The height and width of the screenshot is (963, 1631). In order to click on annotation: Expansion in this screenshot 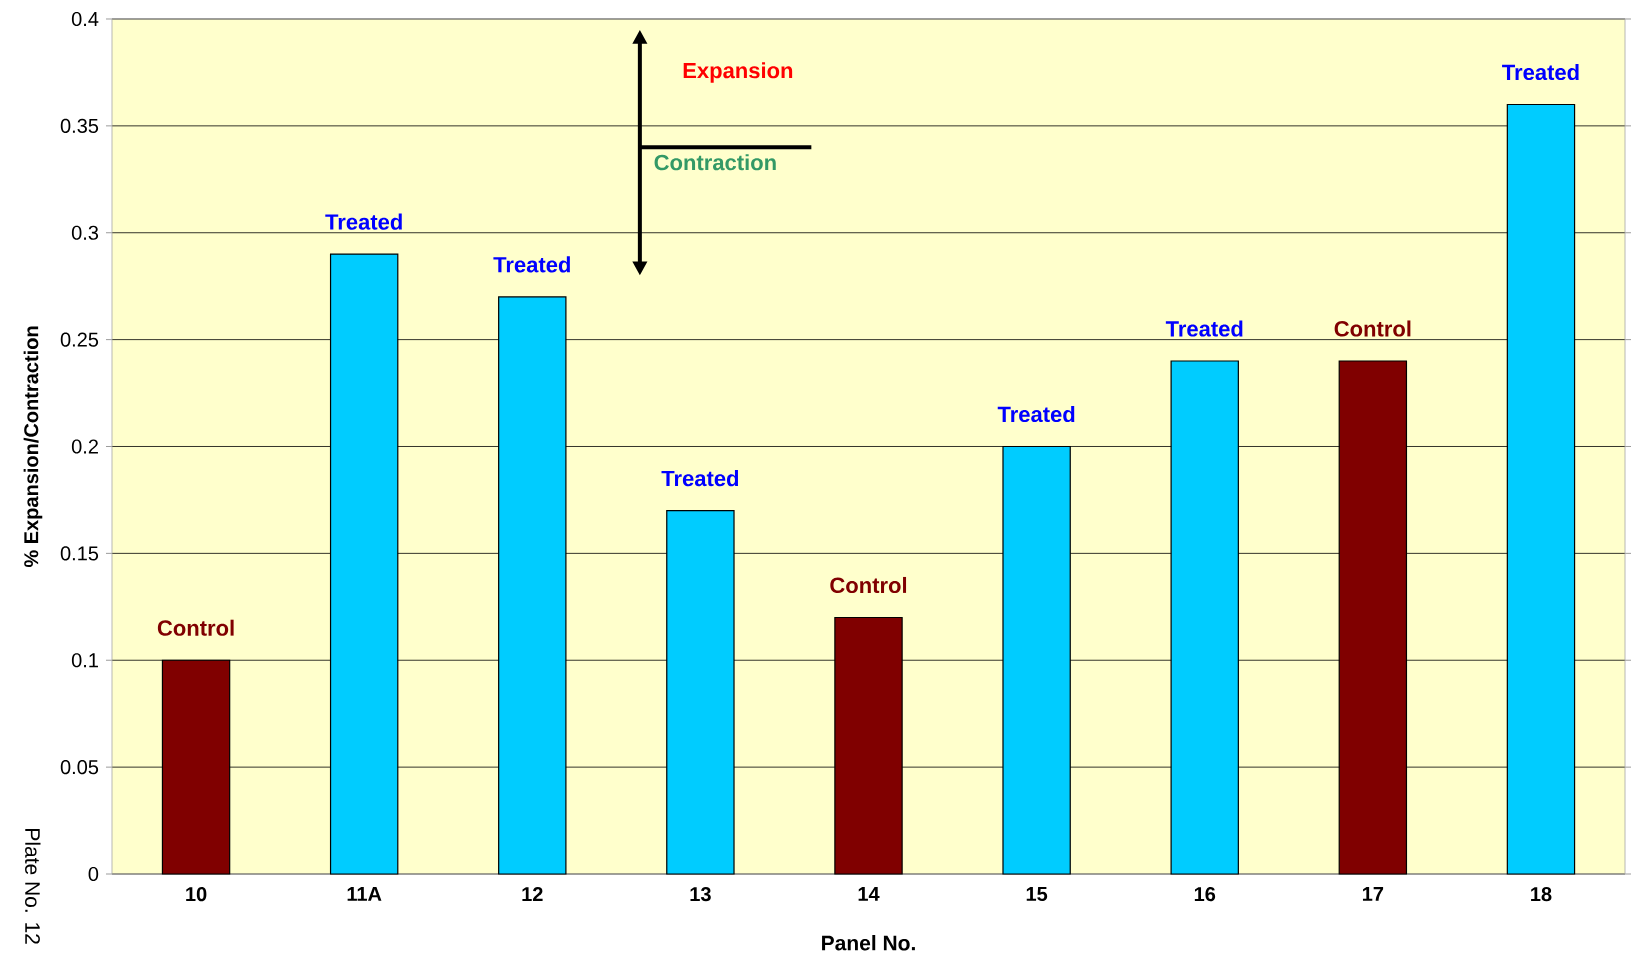, I will do `click(738, 72)`.